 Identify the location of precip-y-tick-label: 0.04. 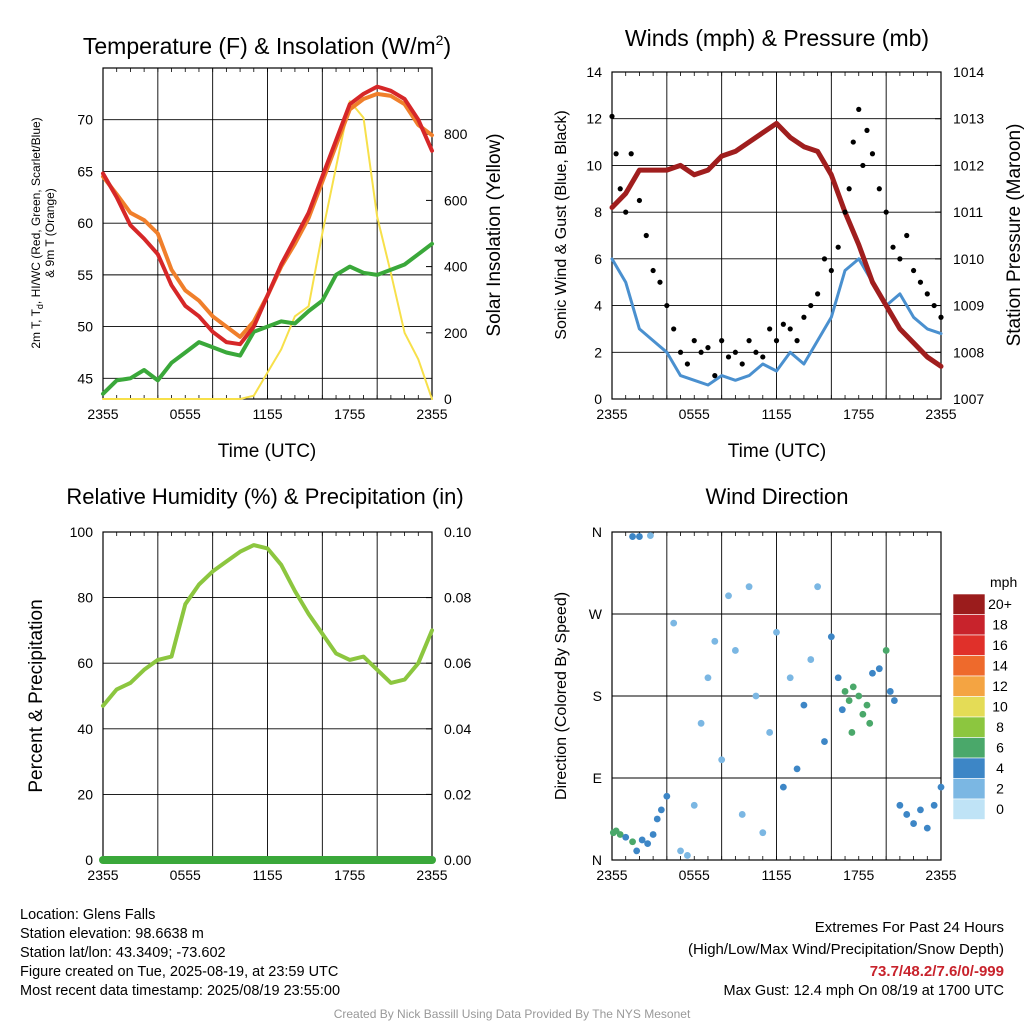
(457, 729).